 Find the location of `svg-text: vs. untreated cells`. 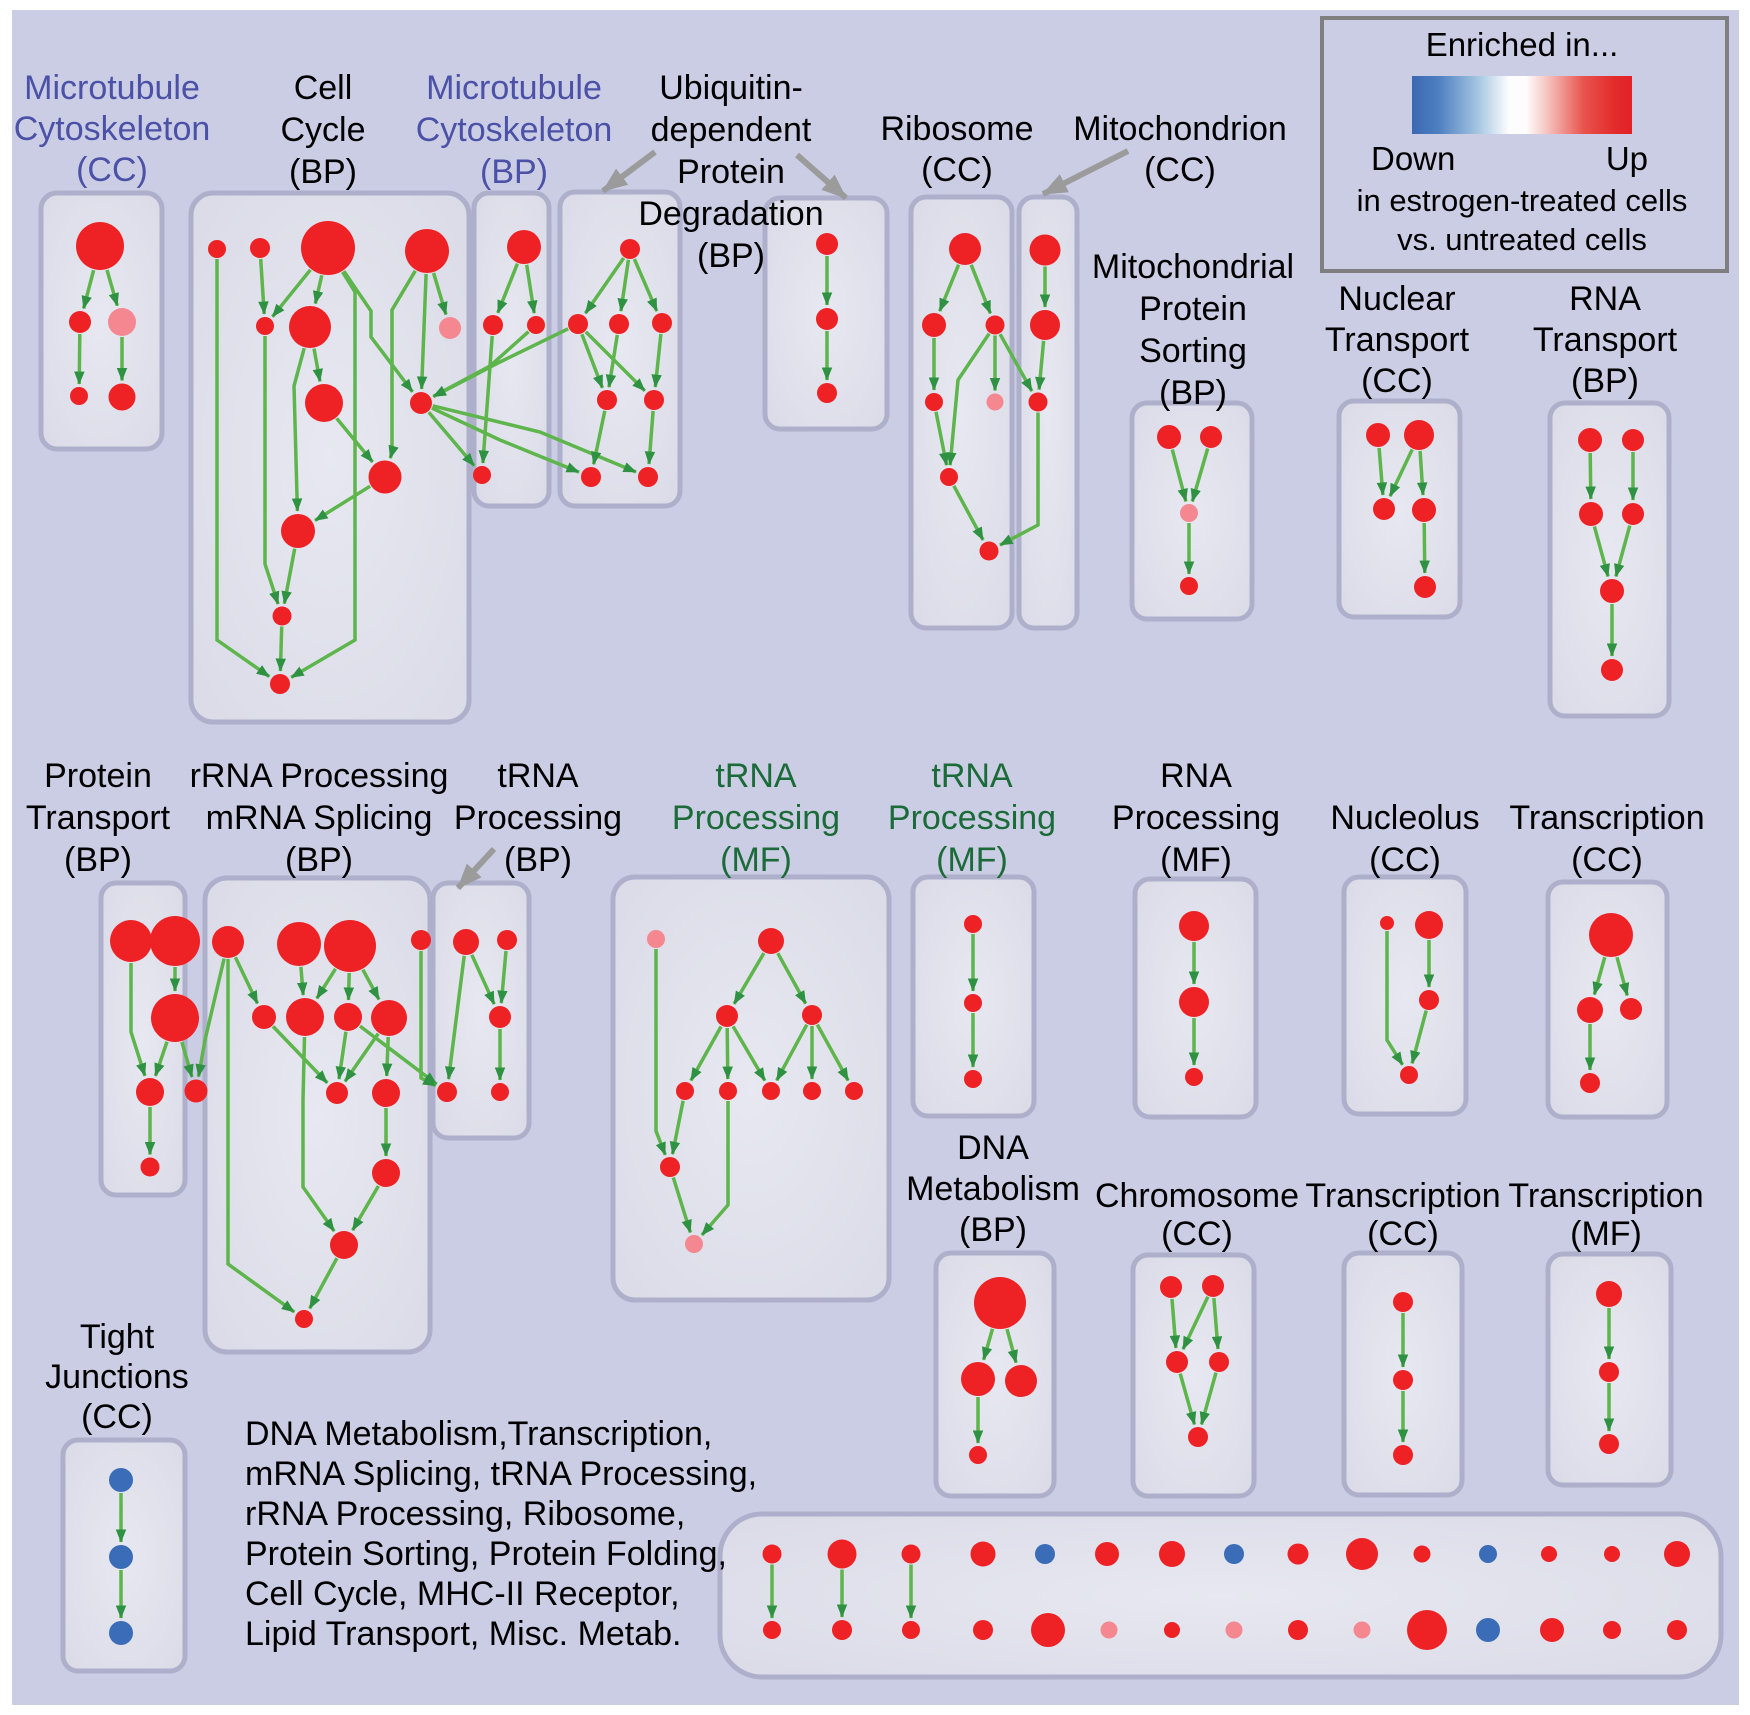

svg-text: vs. untreated cells is located at coordinates (1522, 239).